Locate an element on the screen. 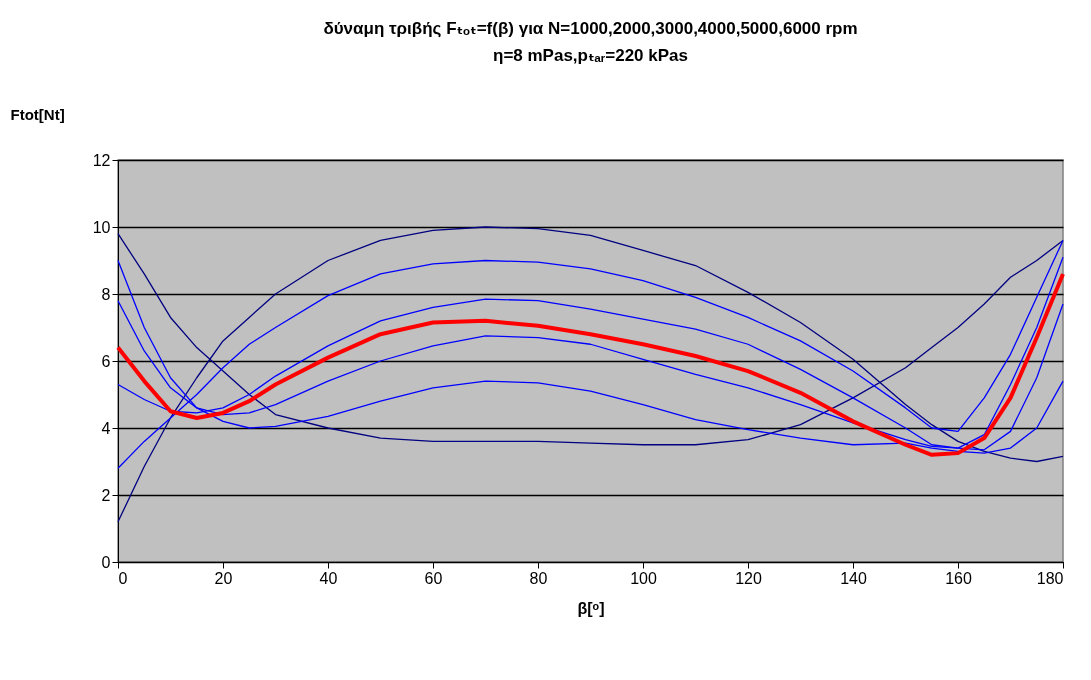 This screenshot has width=1091, height=680. x-tick-label: 160 is located at coordinates (958, 578).